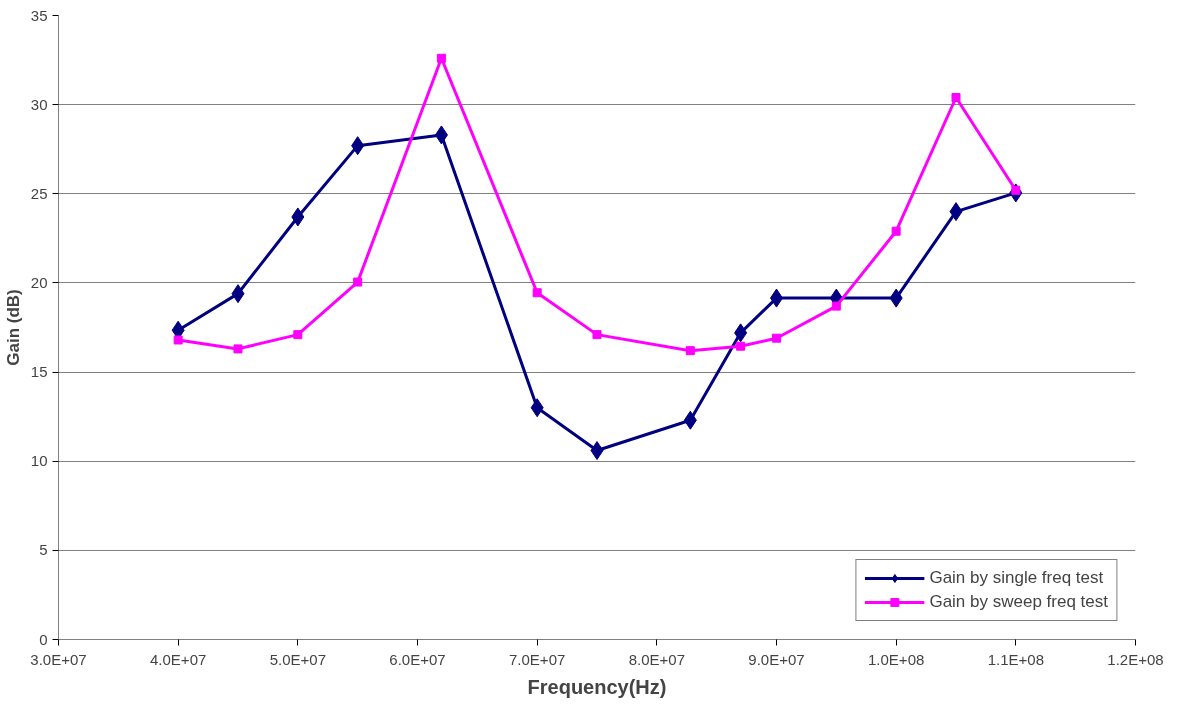  I want to click on y-tick-label: 20, so click(39, 282).